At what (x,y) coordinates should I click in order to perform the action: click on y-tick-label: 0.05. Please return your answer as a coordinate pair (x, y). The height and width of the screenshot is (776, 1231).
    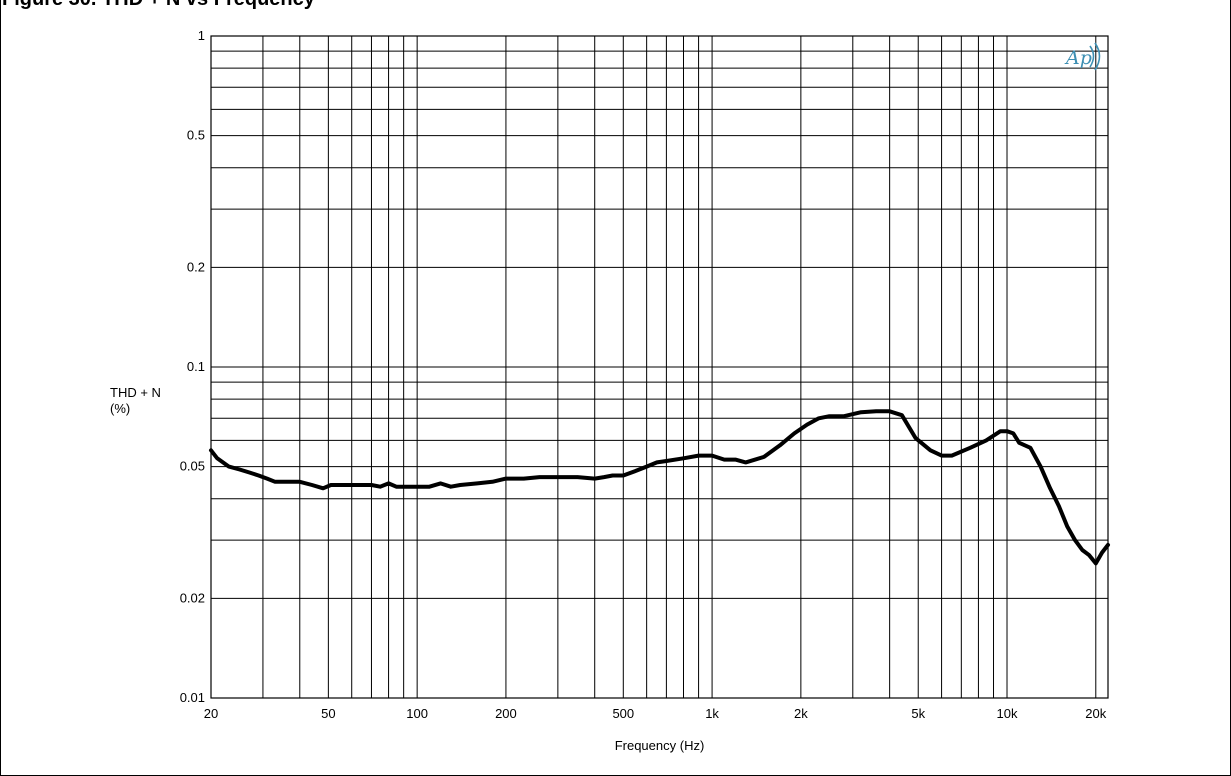
    Looking at the image, I should click on (192, 466).